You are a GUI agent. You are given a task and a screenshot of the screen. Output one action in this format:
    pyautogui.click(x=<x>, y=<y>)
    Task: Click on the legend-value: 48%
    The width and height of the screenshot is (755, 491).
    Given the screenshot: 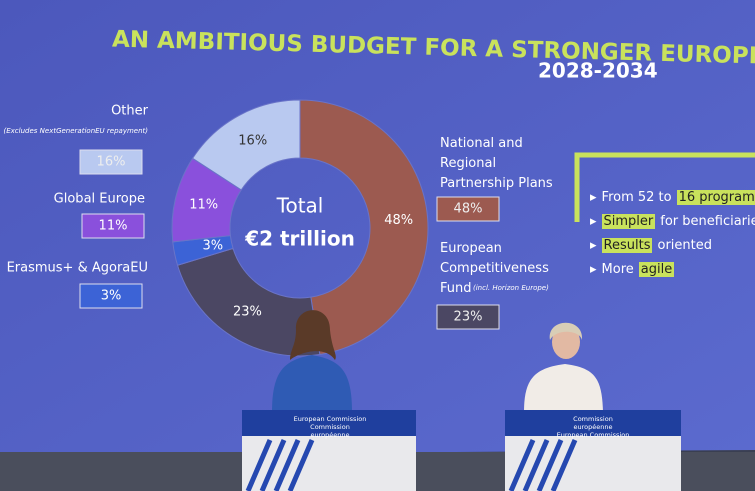 What is the action you would take?
    pyautogui.click(x=468, y=209)
    